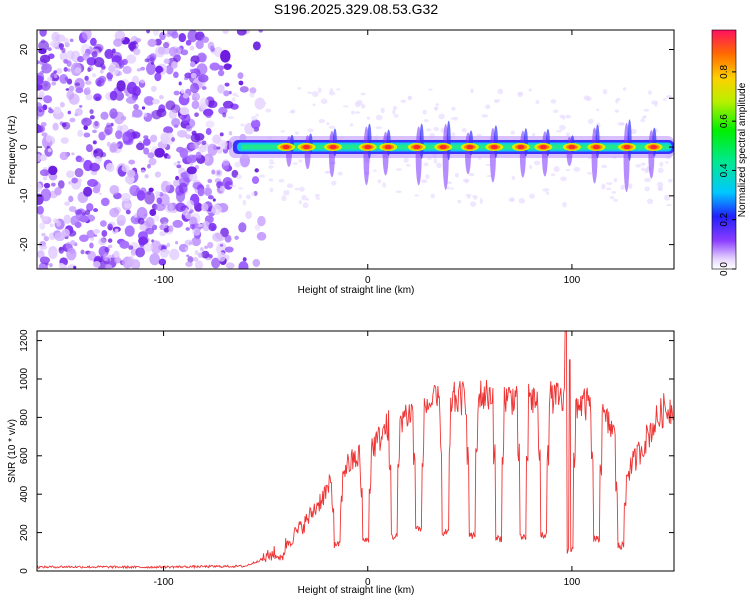  What do you see at coordinates (24, 340) in the screenshot?
I see `y-tick-label: 1200` at bounding box center [24, 340].